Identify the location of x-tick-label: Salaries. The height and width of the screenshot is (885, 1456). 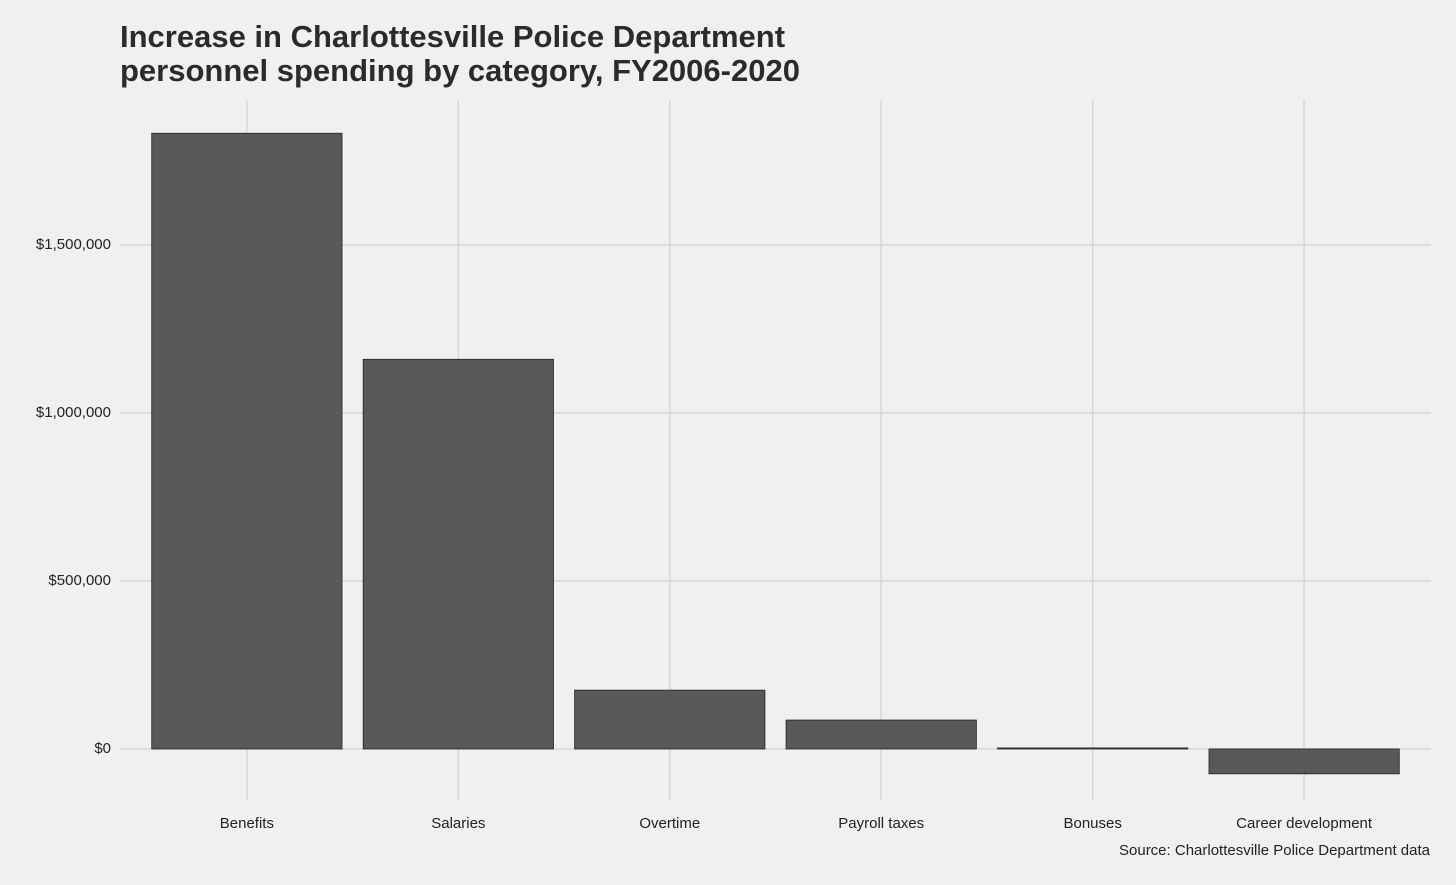
(458, 823).